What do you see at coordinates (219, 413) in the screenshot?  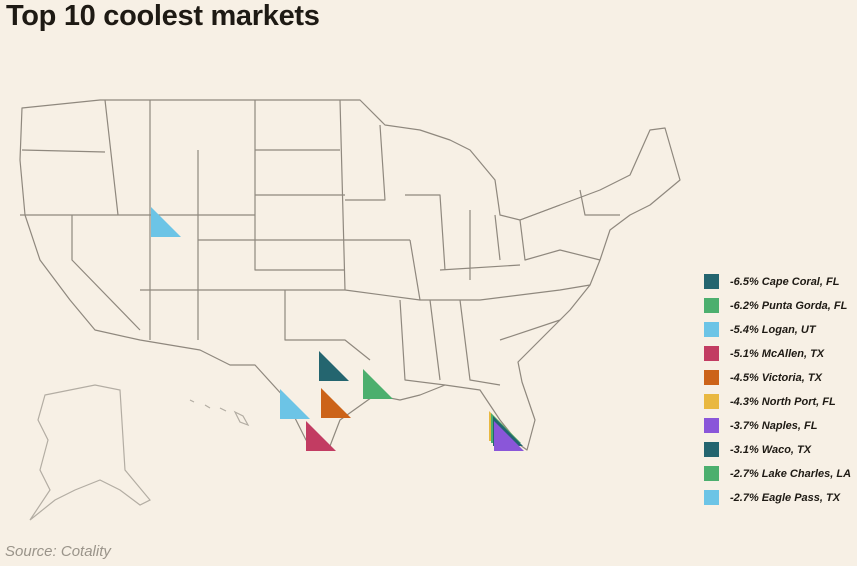 I see `hawaii-outline` at bounding box center [219, 413].